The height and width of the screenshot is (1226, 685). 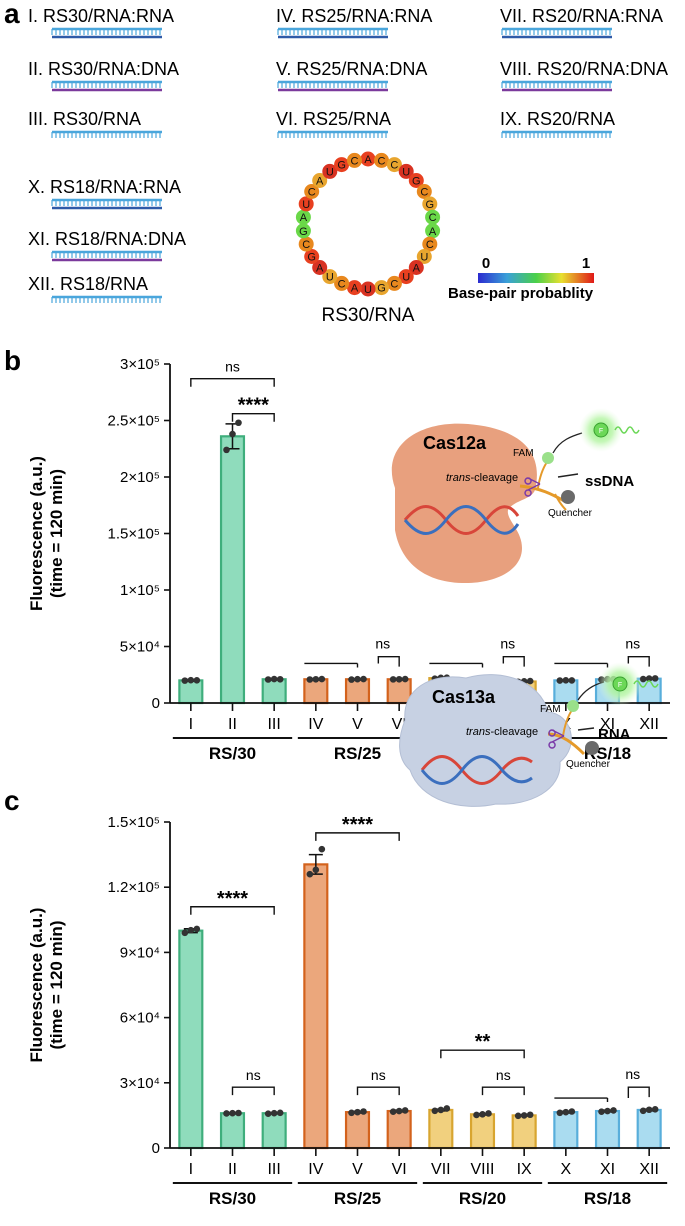 What do you see at coordinates (461, 520) in the screenshot?
I see `cas12a-dna-helix` at bounding box center [461, 520].